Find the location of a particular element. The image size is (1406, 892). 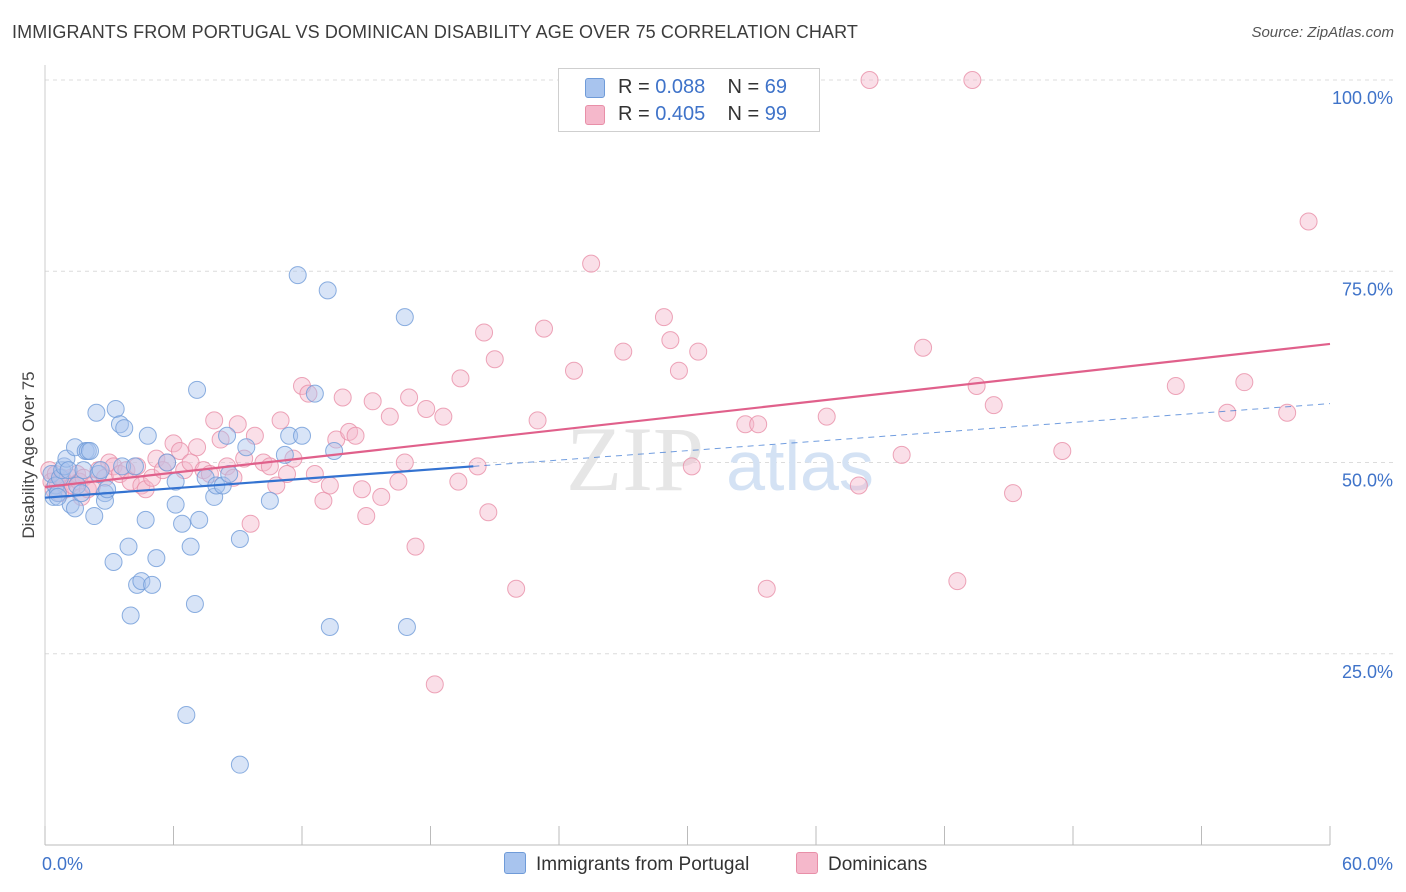

legend-swatch-blue is located at coordinates (595, 88).